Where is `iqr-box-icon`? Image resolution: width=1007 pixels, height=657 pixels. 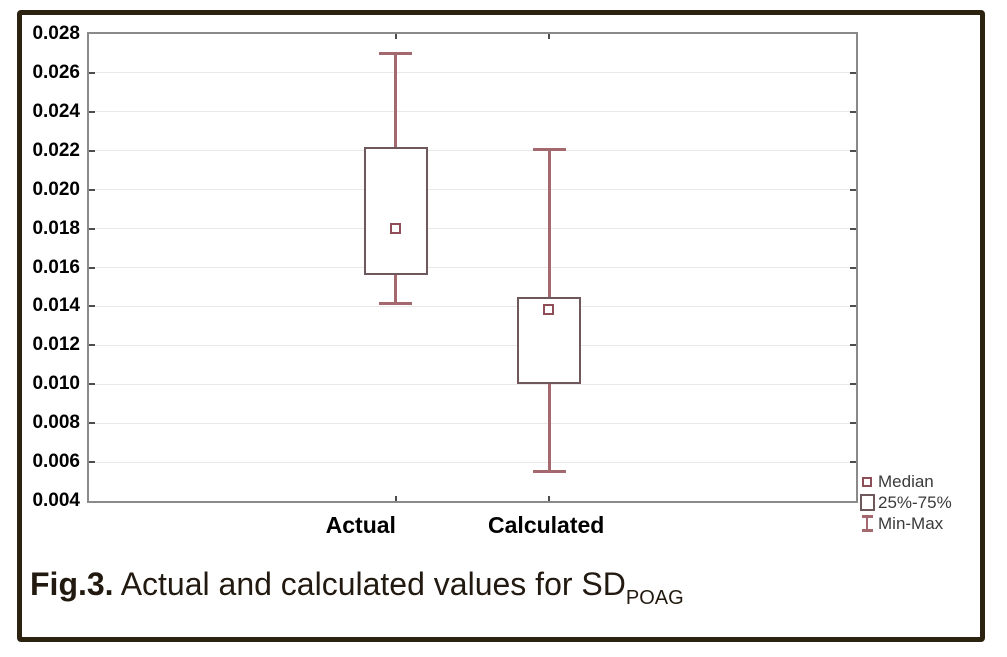
iqr-box-icon is located at coordinates (867, 502).